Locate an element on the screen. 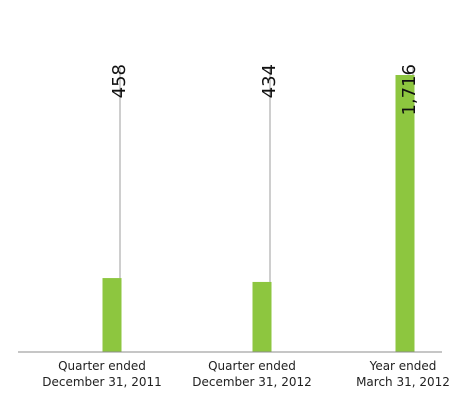  value-labels: 458 434 1,716 is located at coordinates (264, 90).